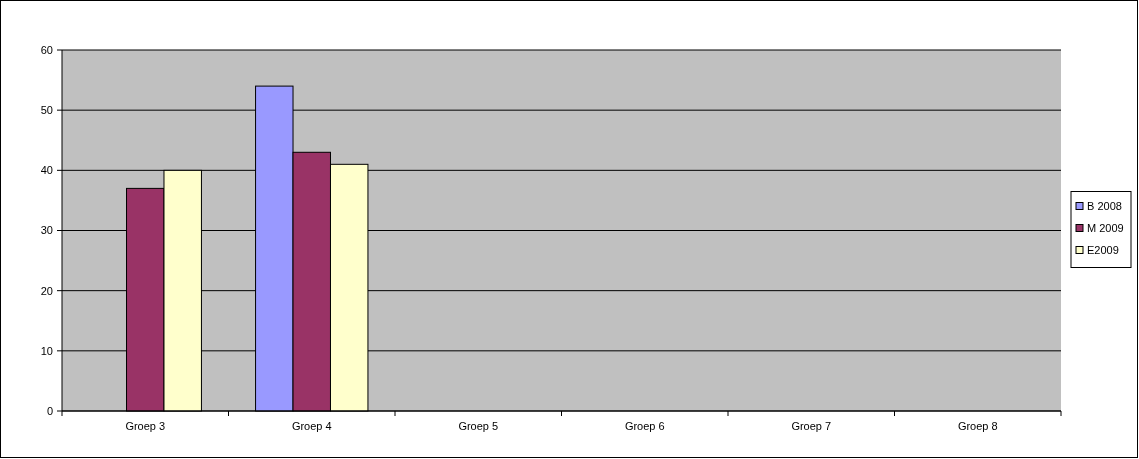 This screenshot has height=459, width=1139. I want to click on x-tick-label: Groep 3, so click(145, 426).